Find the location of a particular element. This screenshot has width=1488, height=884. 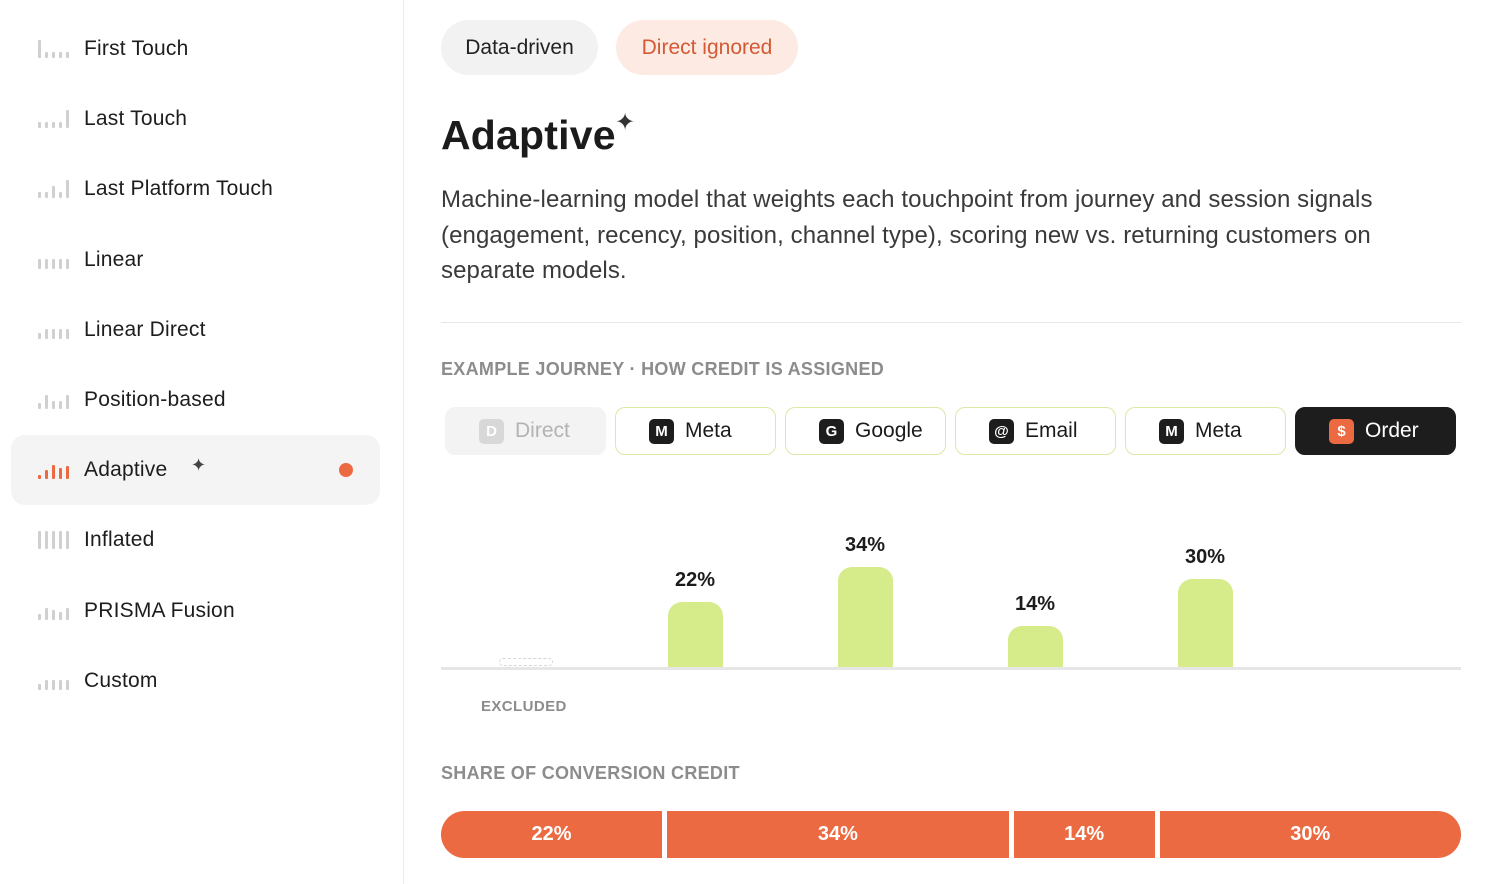

journey-step-order: $ Order is located at coordinates (1375, 431).